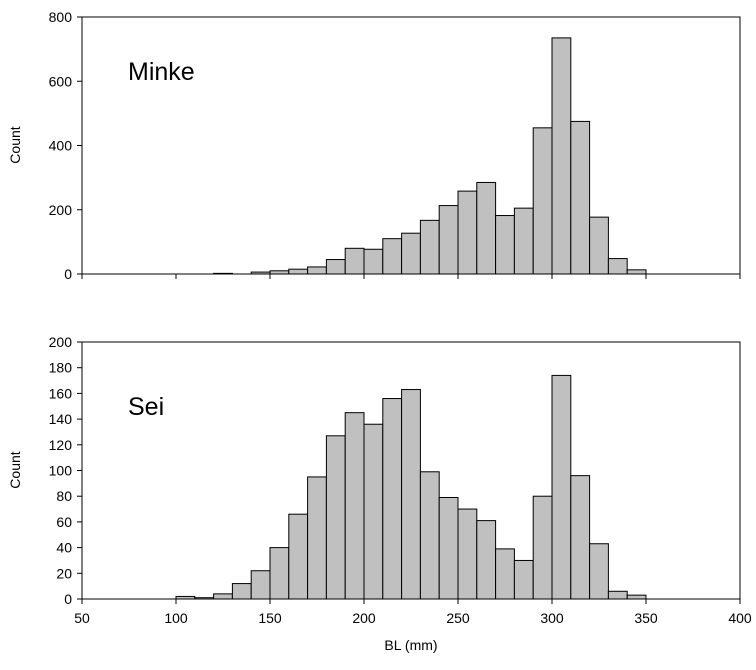  Describe the element at coordinates (61, 17) in the screenshot. I see `minke-y-tick-label: 800` at that location.